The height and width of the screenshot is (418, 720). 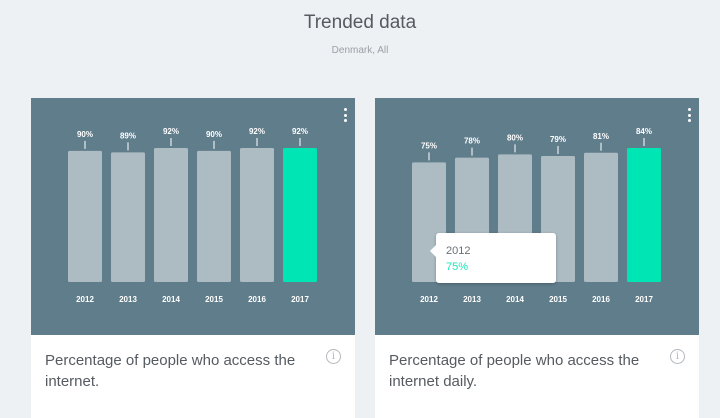 I want to click on chart-tooltip: 2012 75%, so click(x=493, y=258).